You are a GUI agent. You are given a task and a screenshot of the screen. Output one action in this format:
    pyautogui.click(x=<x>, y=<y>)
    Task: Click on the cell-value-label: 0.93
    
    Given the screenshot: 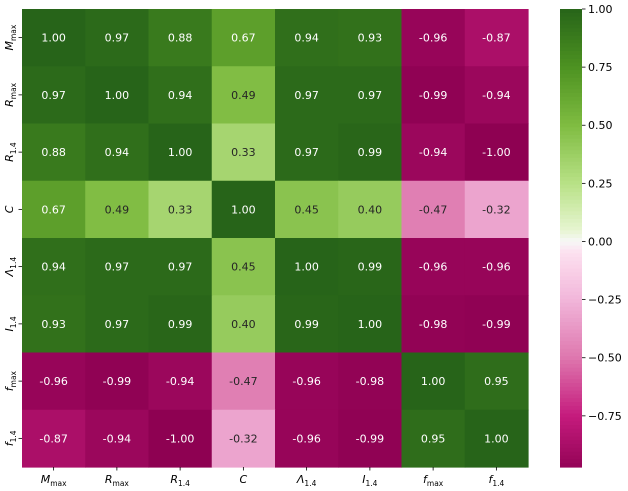 What is the action you would take?
    pyautogui.click(x=53, y=324)
    